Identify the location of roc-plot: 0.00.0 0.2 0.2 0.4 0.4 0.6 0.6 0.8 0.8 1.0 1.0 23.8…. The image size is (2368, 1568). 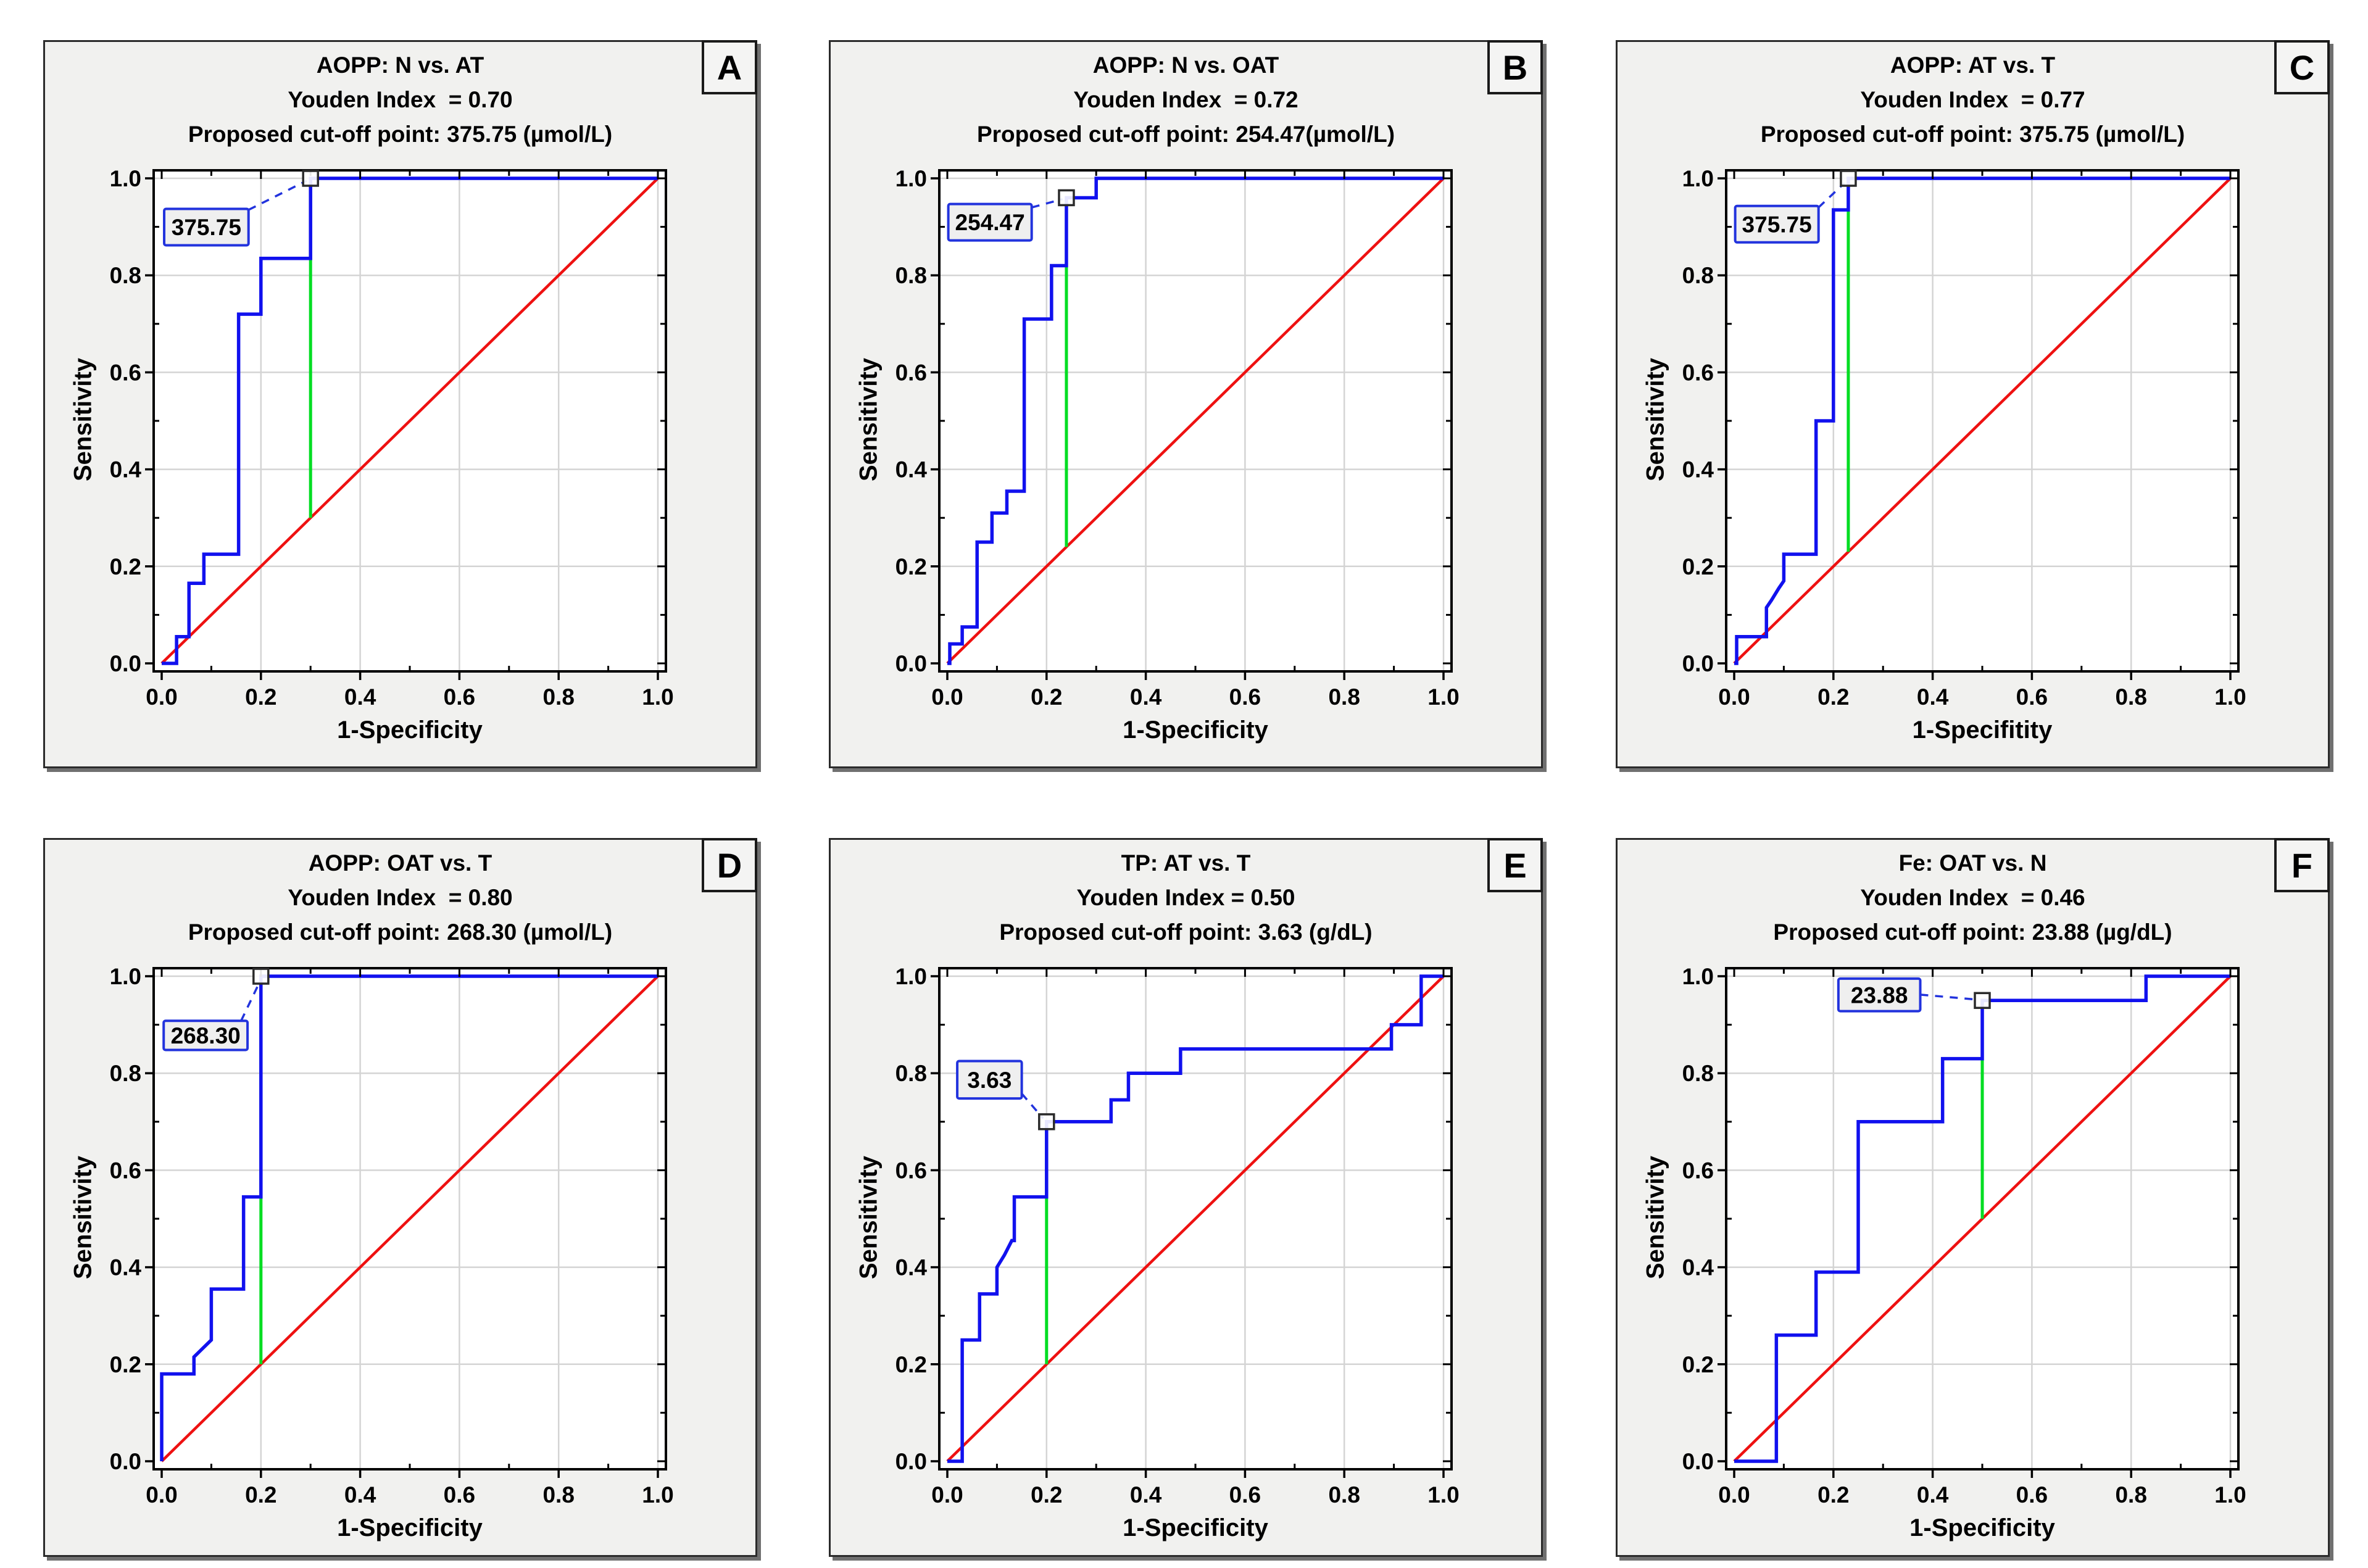
(1964, 1236).